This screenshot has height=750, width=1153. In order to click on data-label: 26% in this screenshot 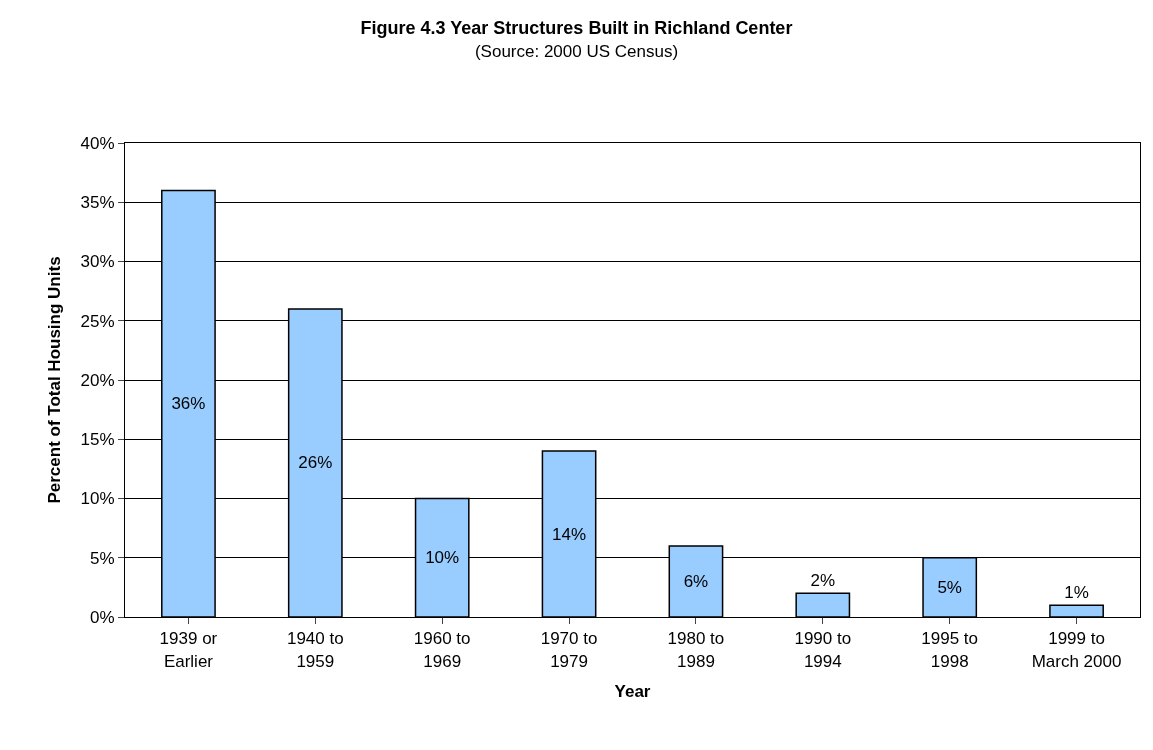, I will do `click(315, 463)`.